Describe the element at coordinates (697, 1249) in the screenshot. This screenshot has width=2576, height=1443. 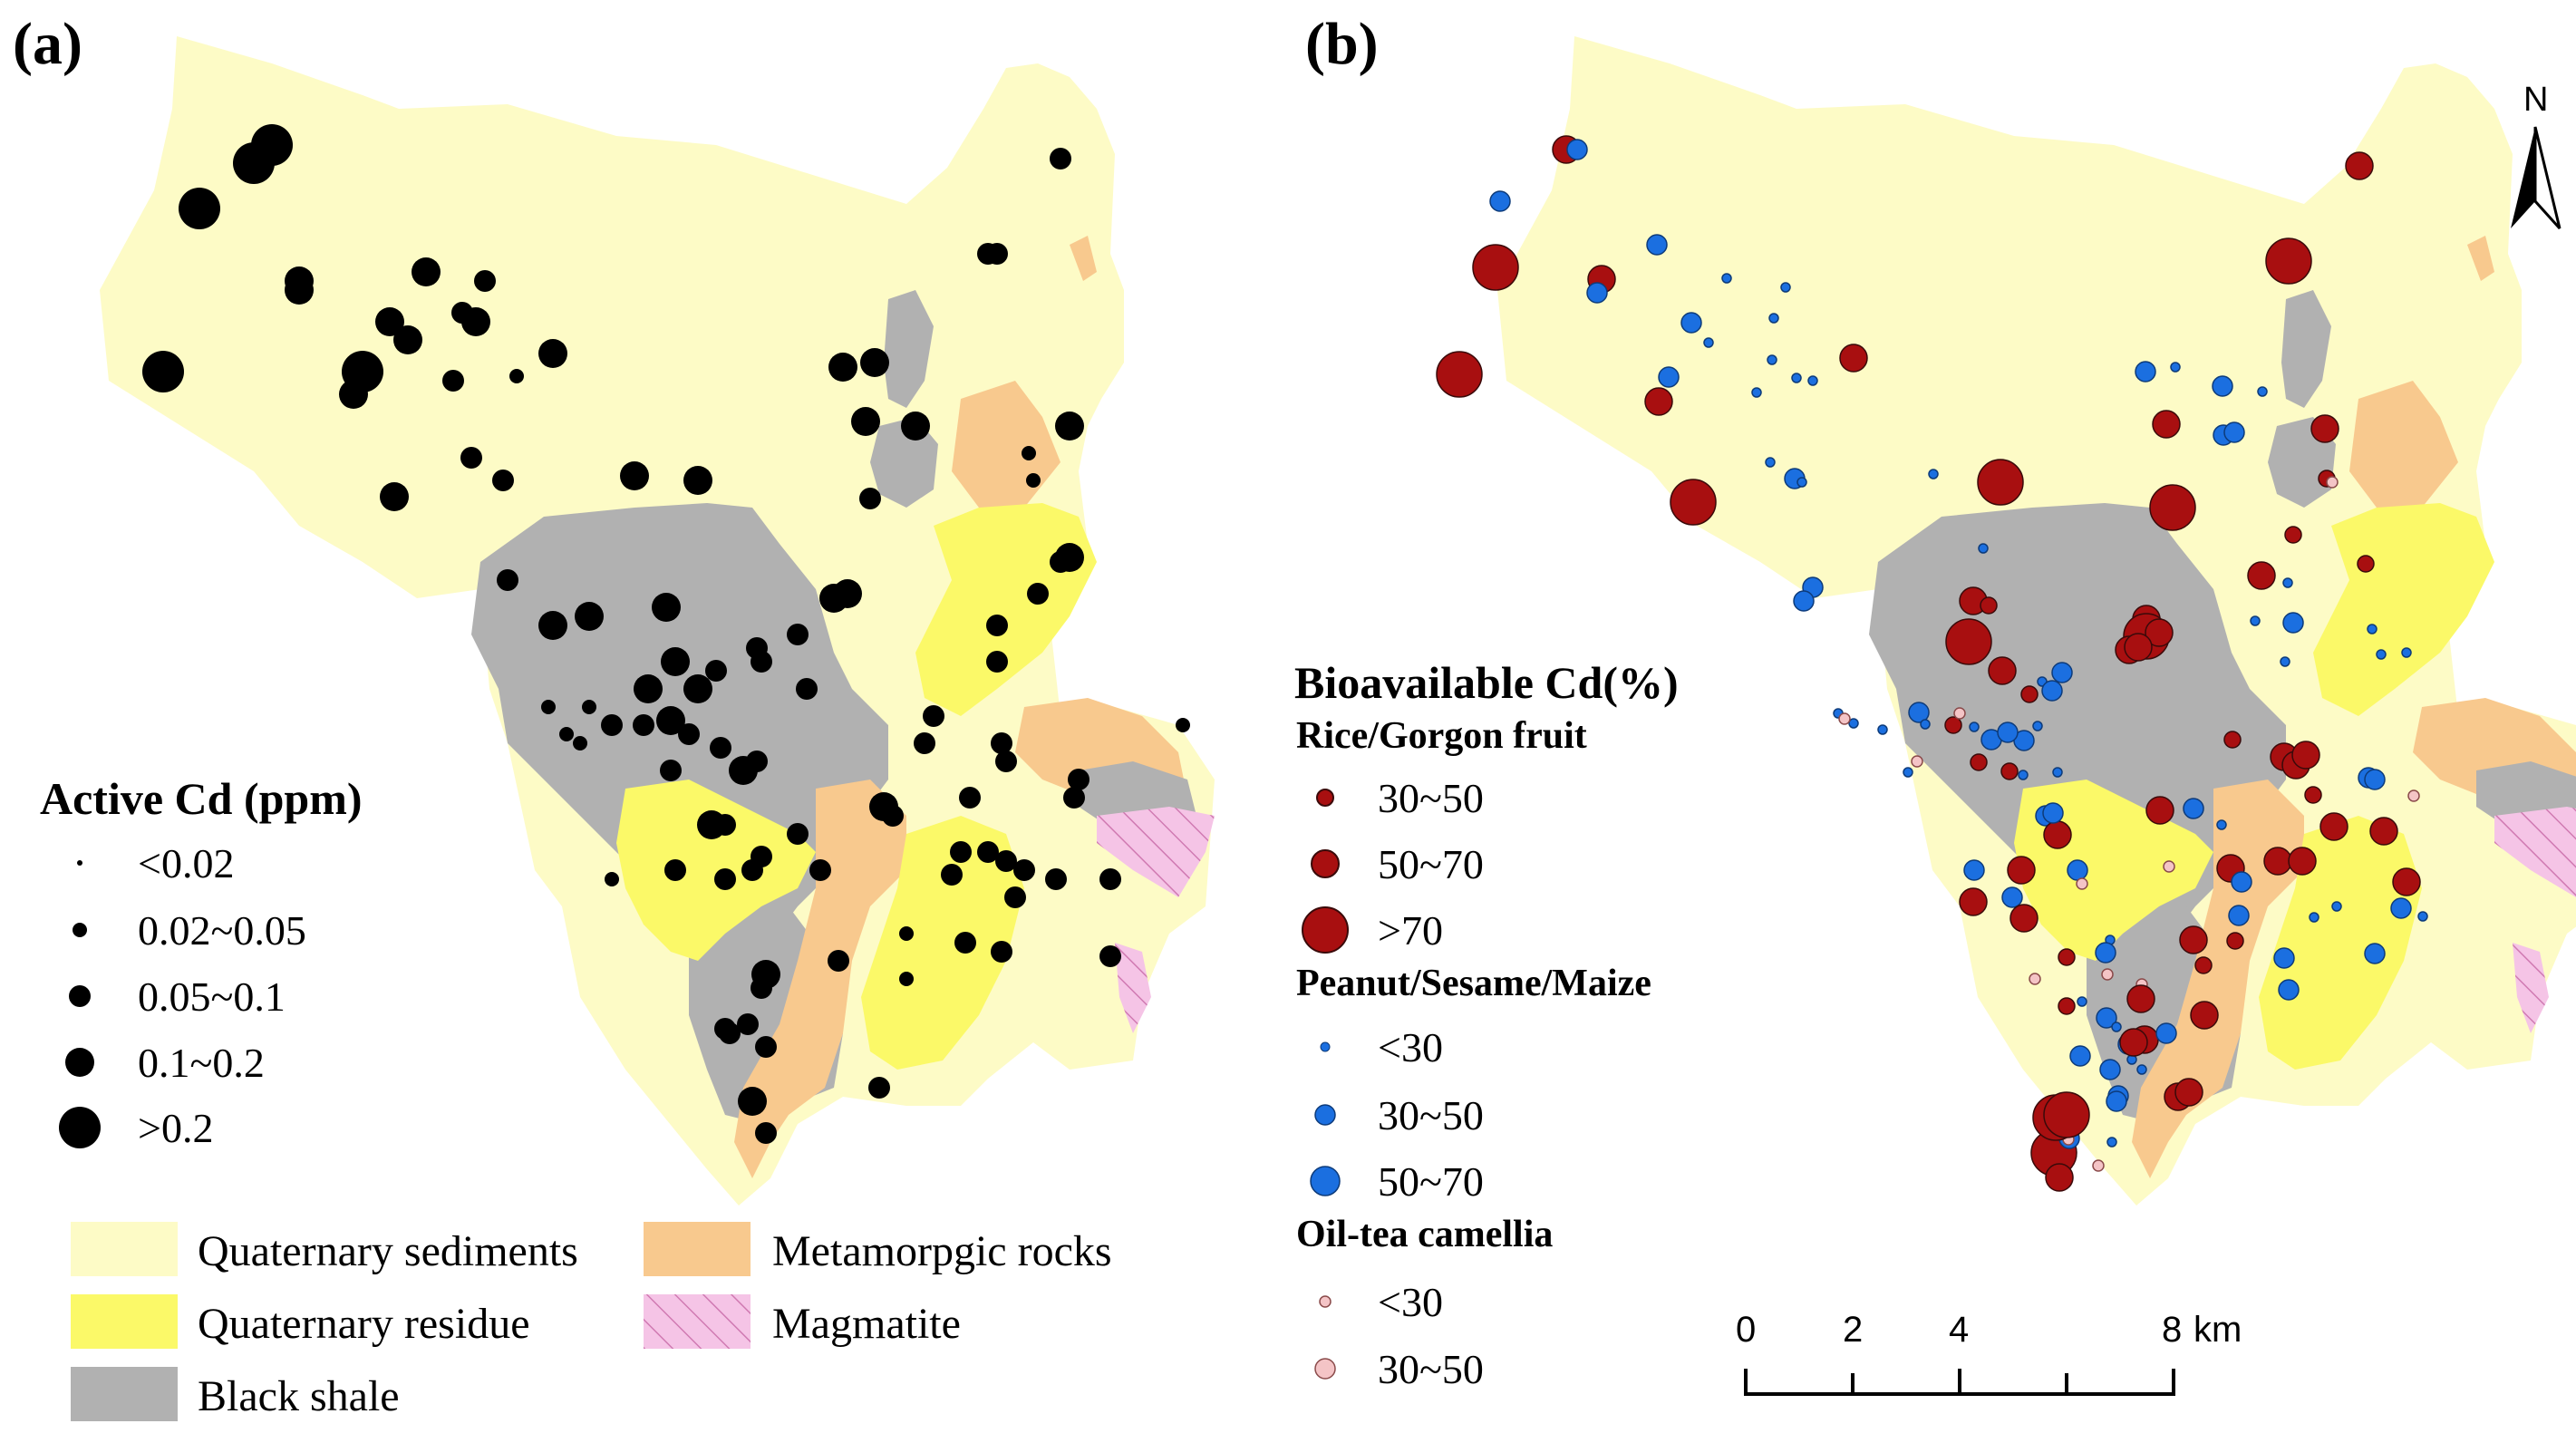
I see `swatch-metamorphic` at that location.